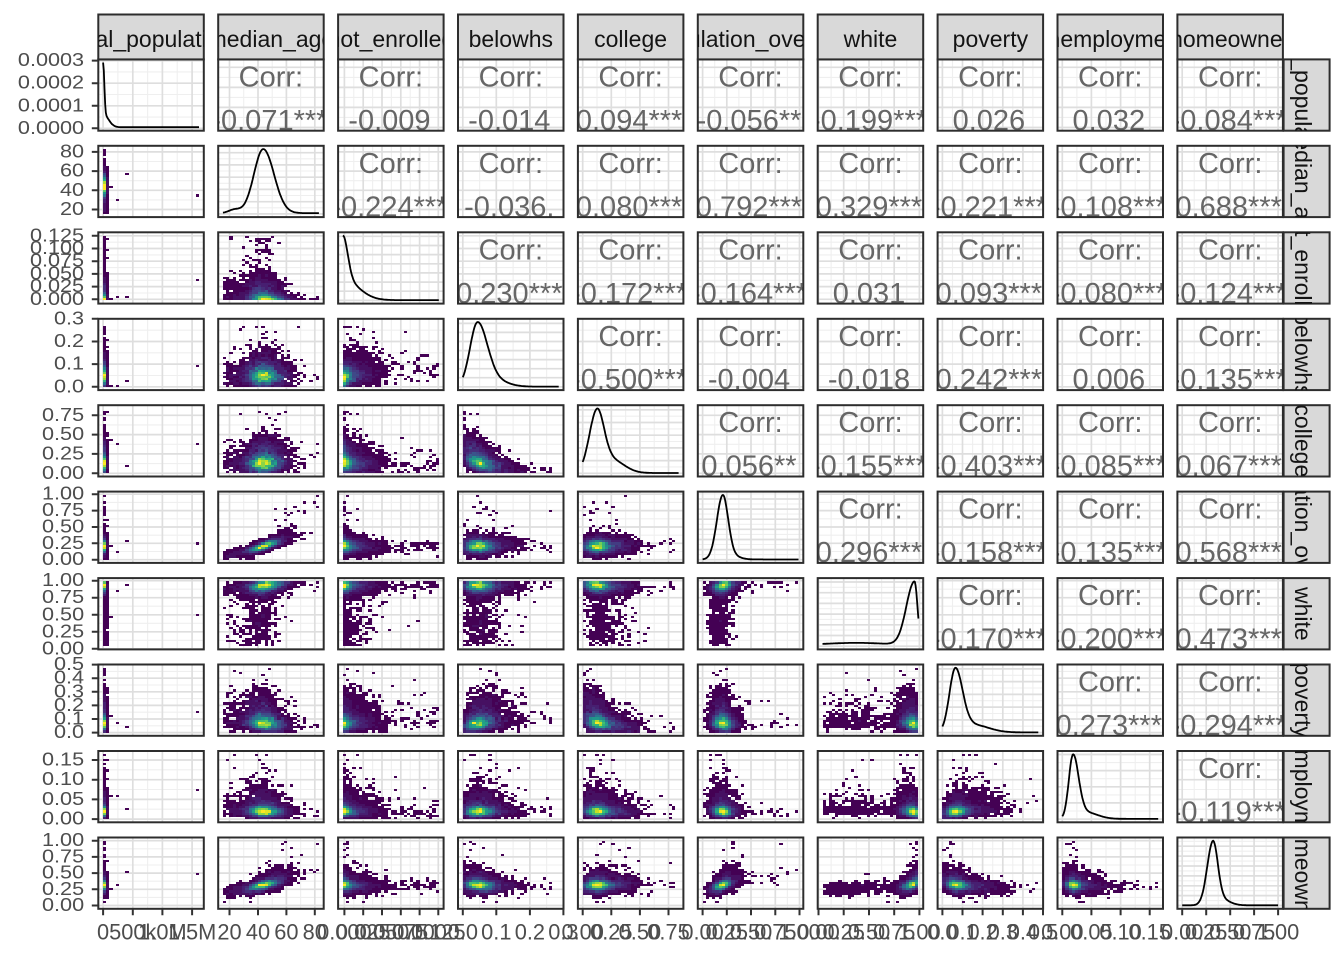  Describe the element at coordinates (1228, 467) in the screenshot. I see `svg-text: 0.067***` at that location.